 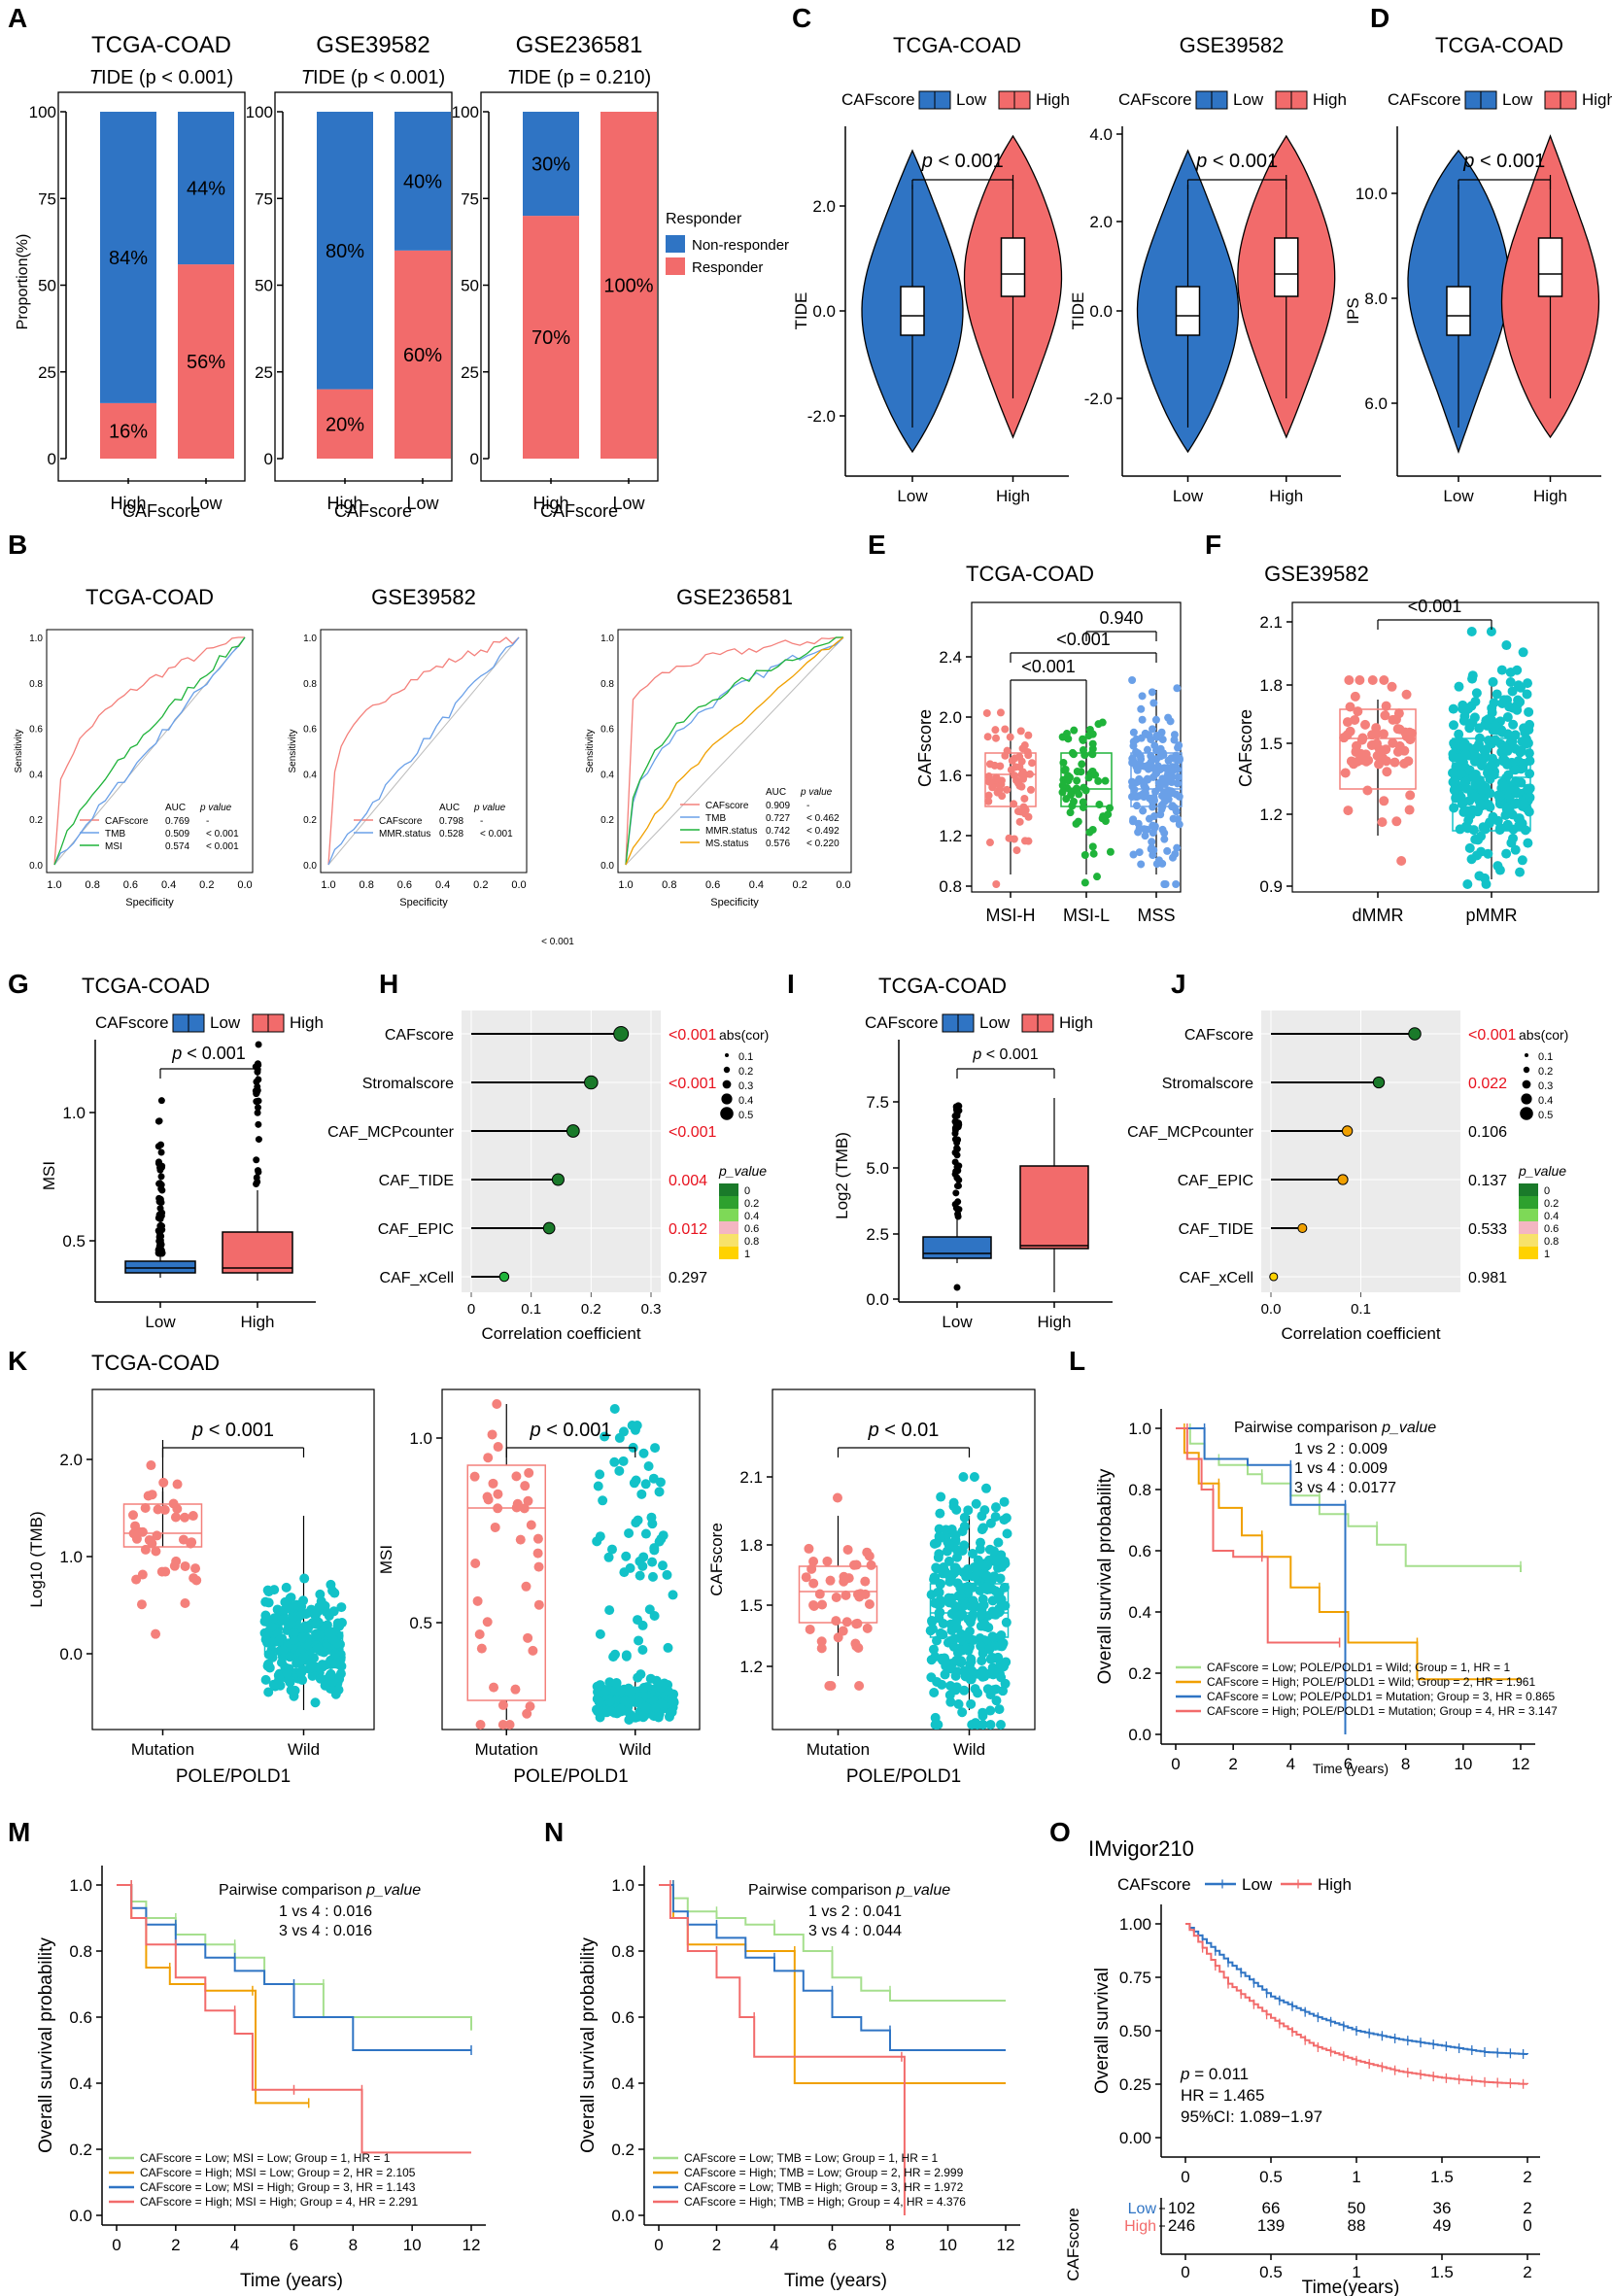 What do you see at coordinates (692, 1035) in the screenshot?
I see `panelH-pvalue-label: <0.001` at bounding box center [692, 1035].